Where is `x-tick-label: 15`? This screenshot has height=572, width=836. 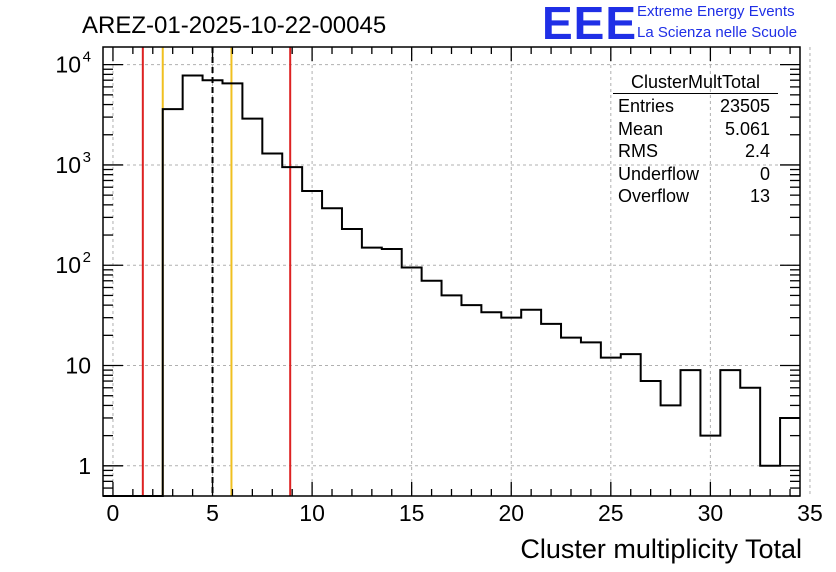
x-tick-label: 15 is located at coordinates (412, 513).